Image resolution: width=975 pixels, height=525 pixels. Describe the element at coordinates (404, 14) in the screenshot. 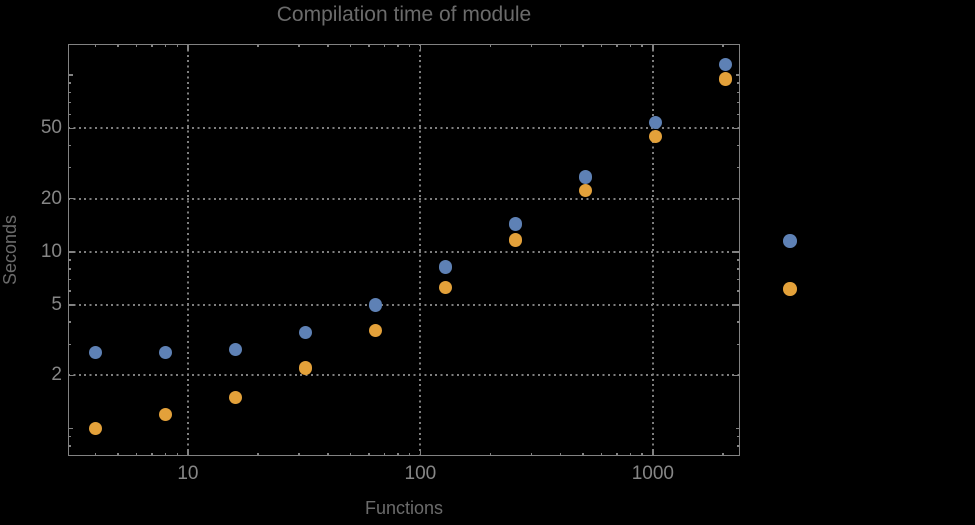

I see `chart-title: Compilation time of module` at that location.